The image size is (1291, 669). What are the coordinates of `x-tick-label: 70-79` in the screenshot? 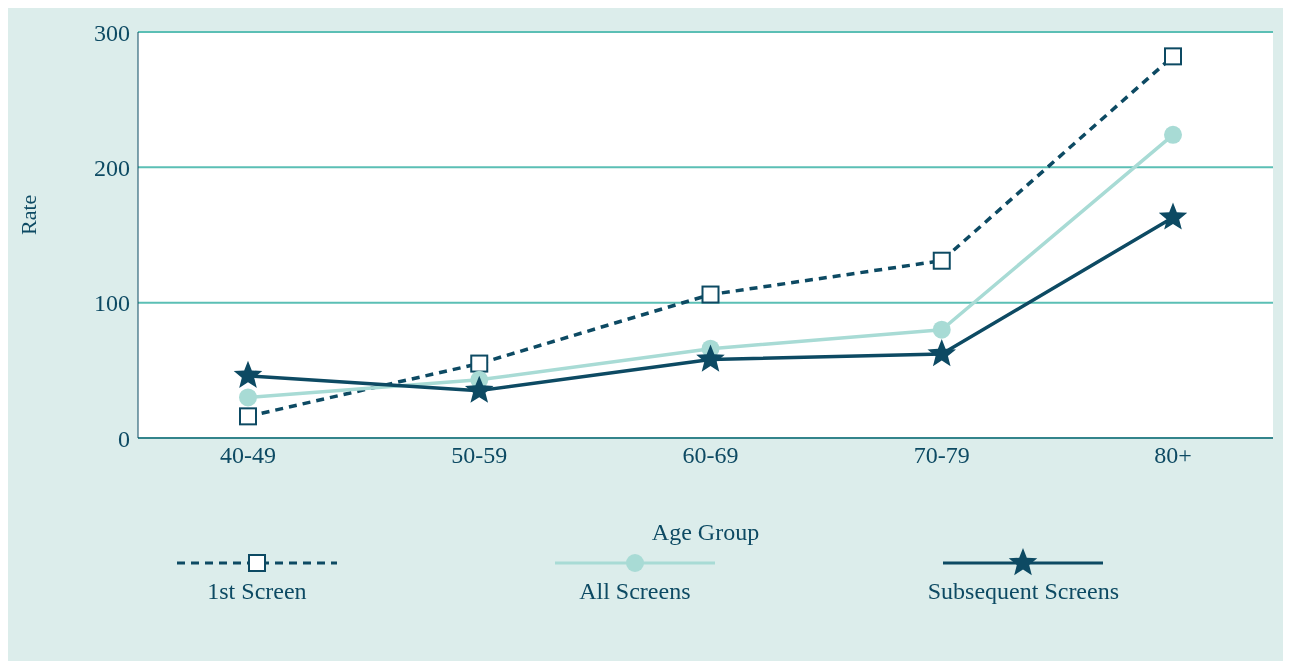 It's located at (941, 455).